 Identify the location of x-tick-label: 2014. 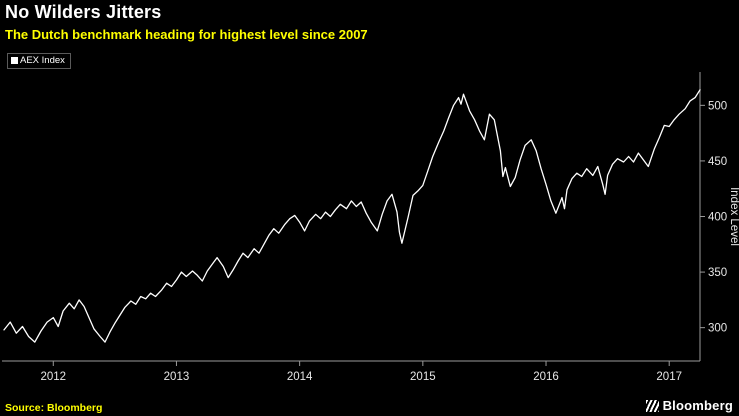
(300, 377).